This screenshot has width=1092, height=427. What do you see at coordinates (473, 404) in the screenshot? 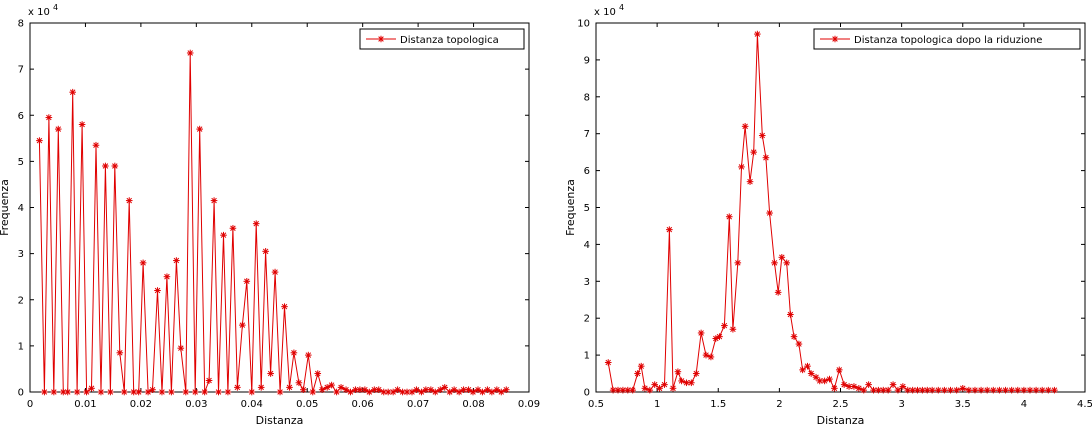
I see `x-tick-label: 0.08` at bounding box center [473, 404].